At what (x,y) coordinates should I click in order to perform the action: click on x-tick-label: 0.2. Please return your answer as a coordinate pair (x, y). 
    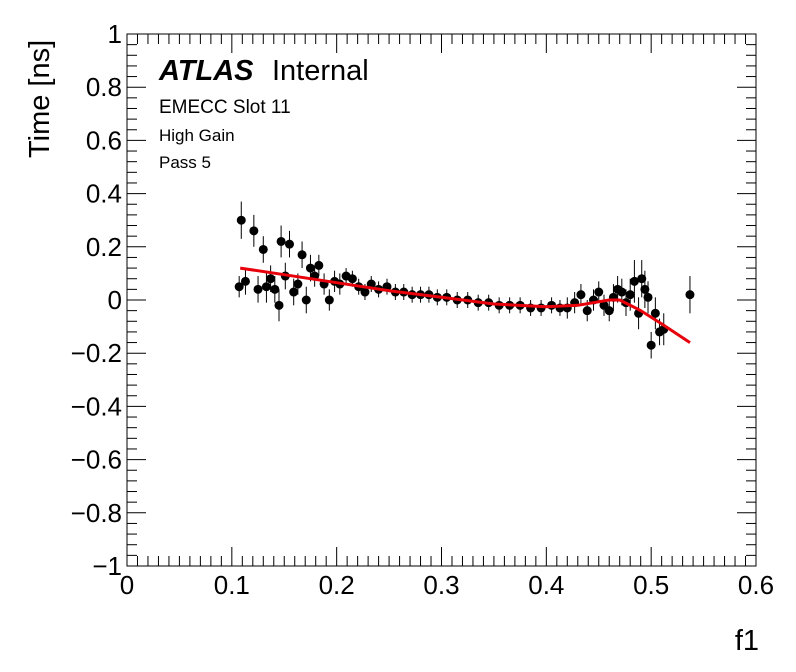
    Looking at the image, I should click on (337, 585).